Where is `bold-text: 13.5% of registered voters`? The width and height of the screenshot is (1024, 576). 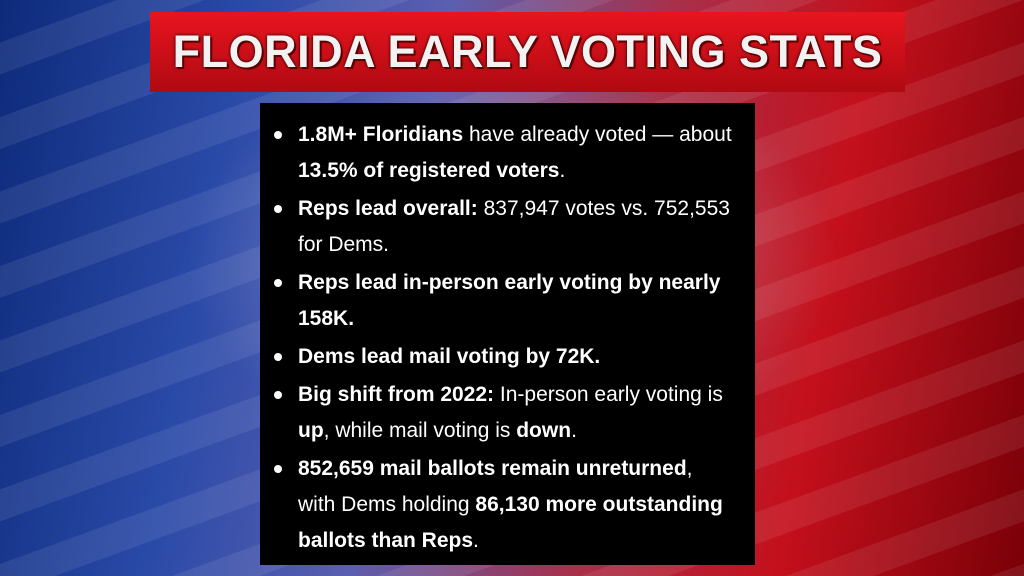
bold-text: 13.5% of registered voters is located at coordinates (429, 170).